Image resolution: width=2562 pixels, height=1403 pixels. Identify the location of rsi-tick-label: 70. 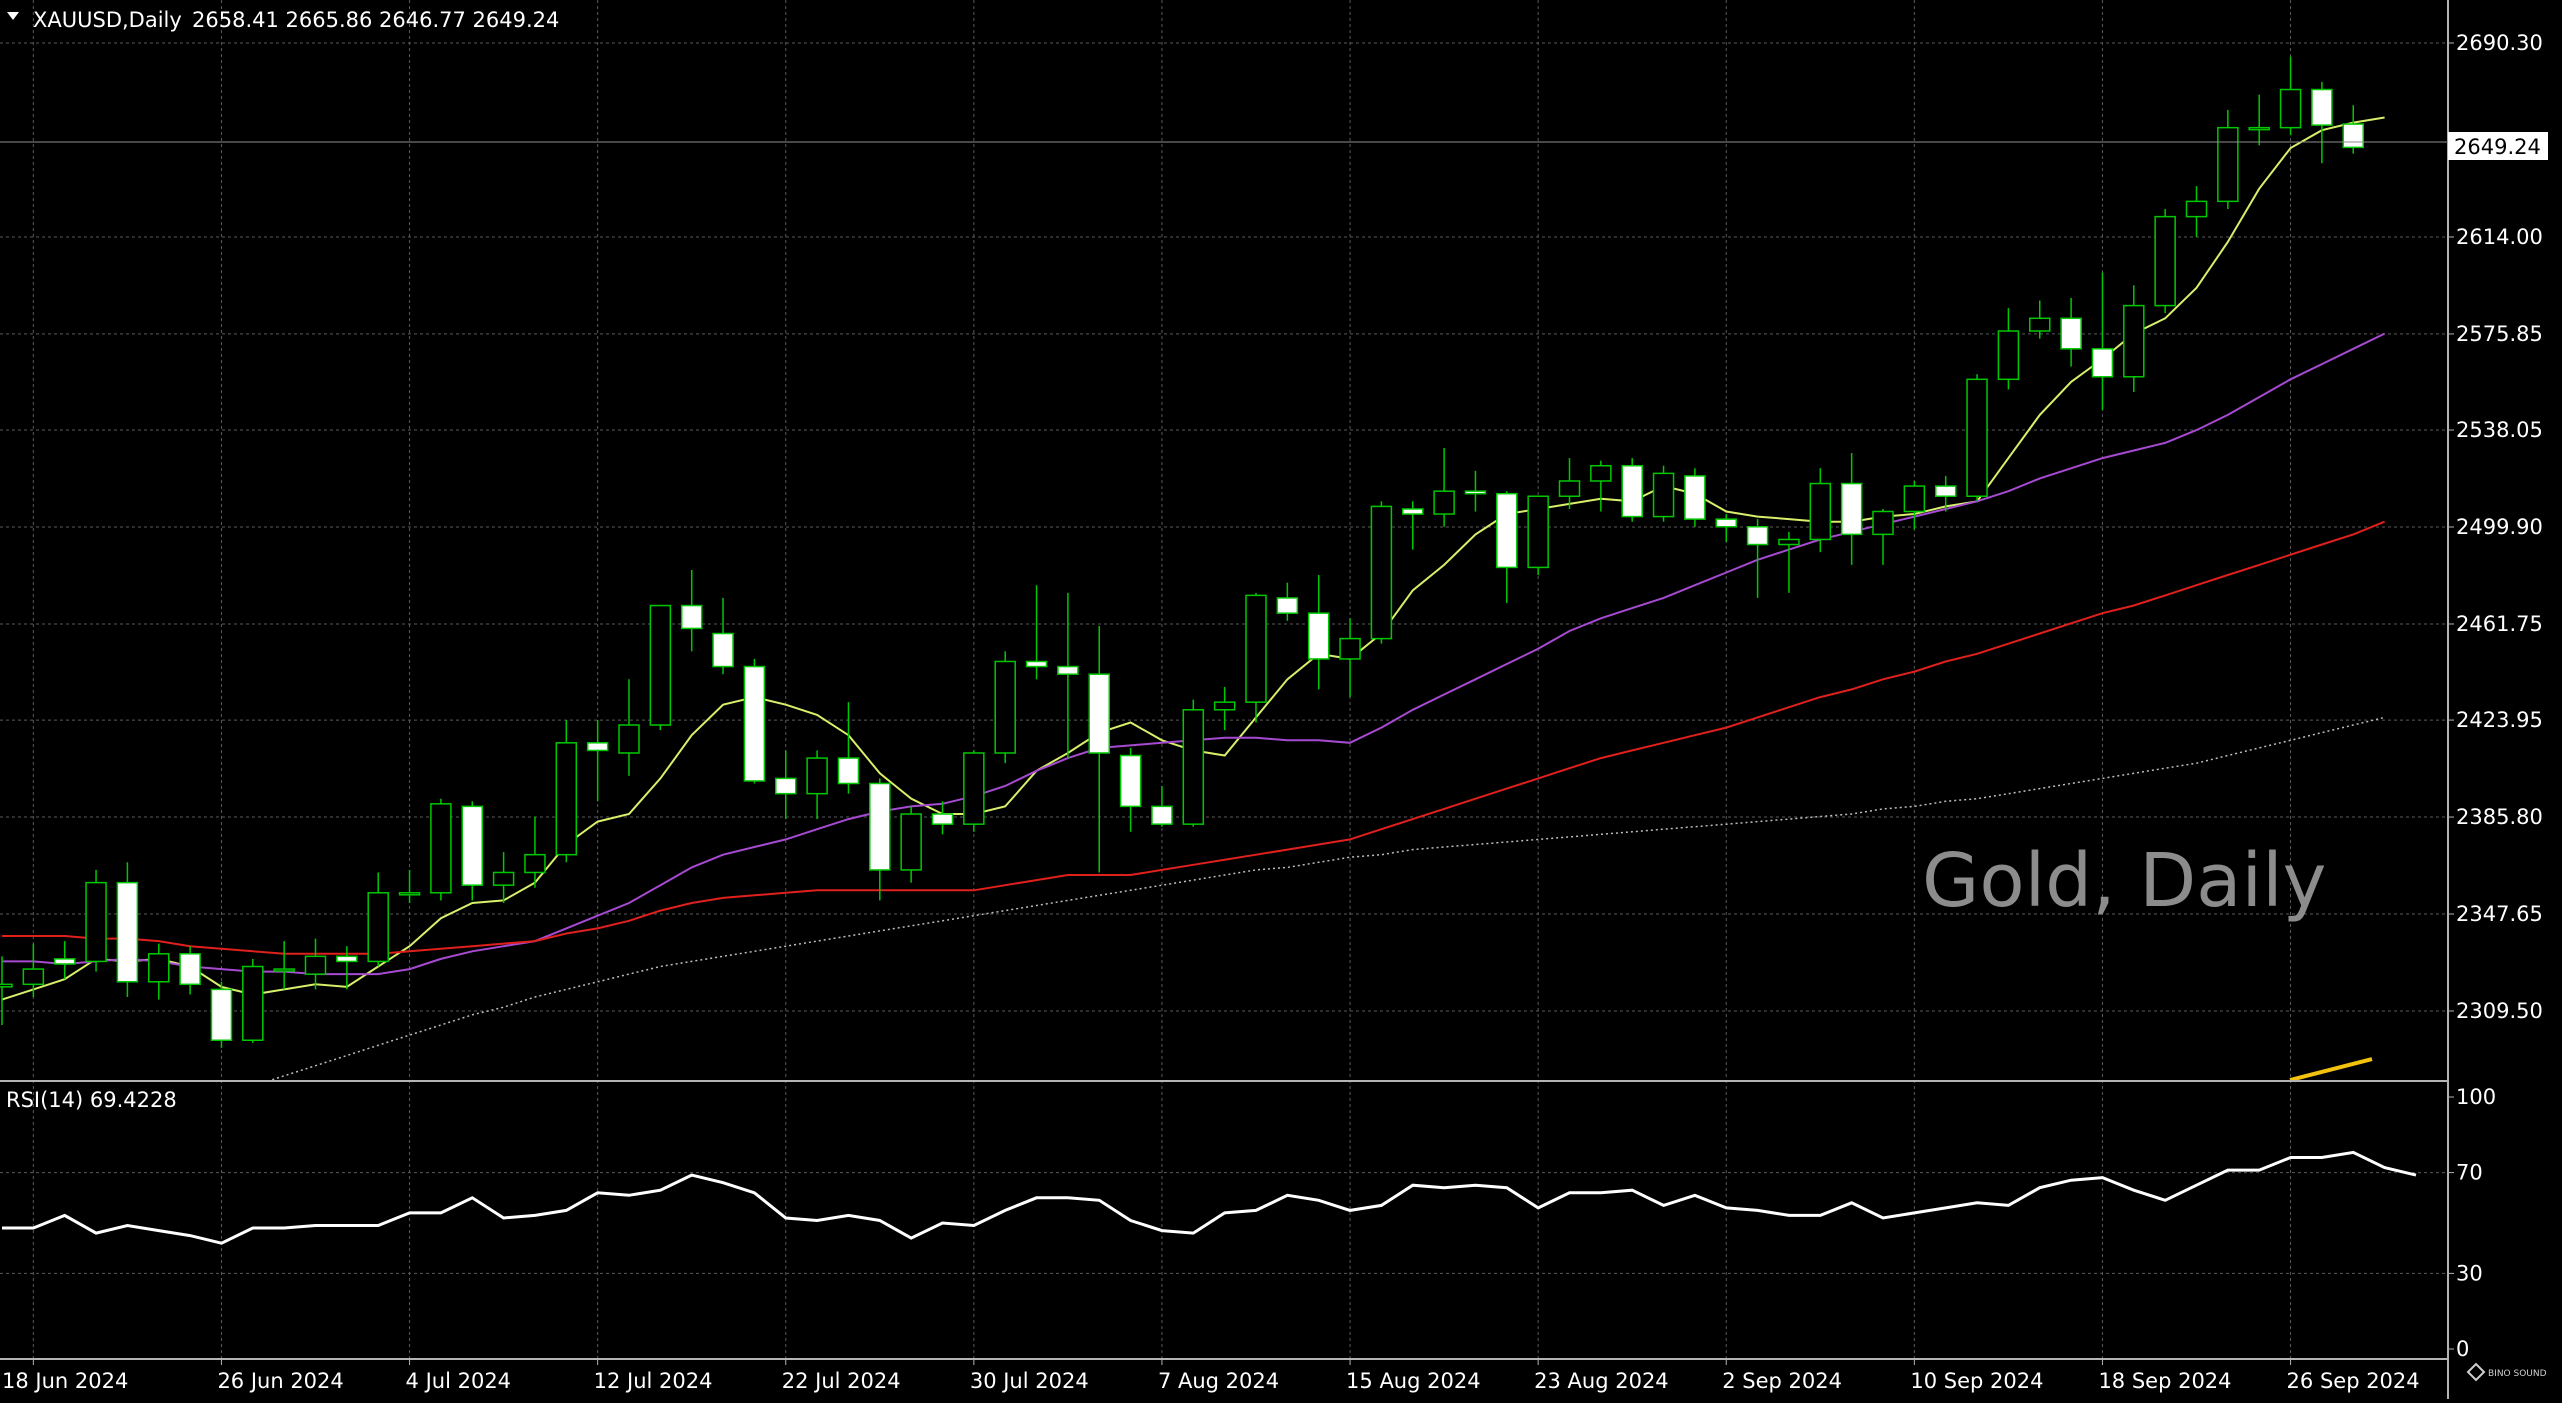
(2469, 1173).